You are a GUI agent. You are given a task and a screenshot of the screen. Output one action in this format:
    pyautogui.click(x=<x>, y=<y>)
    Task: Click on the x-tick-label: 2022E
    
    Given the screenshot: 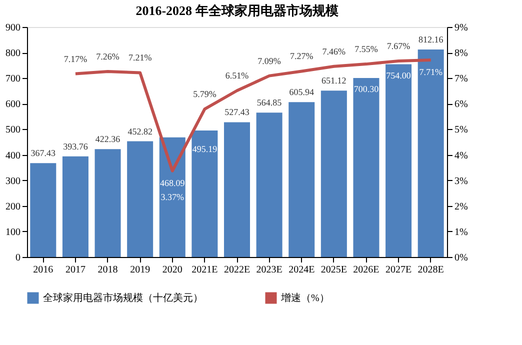 What is the action you would take?
    pyautogui.click(x=237, y=270)
    